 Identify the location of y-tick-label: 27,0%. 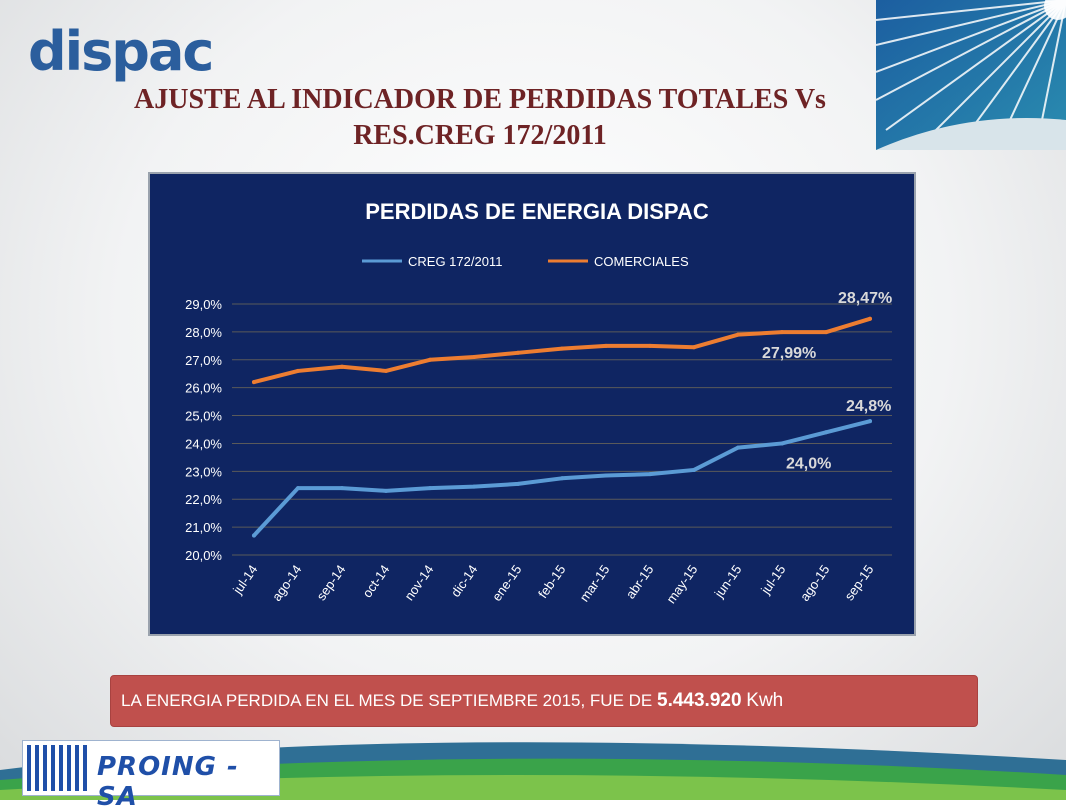
(203, 360).